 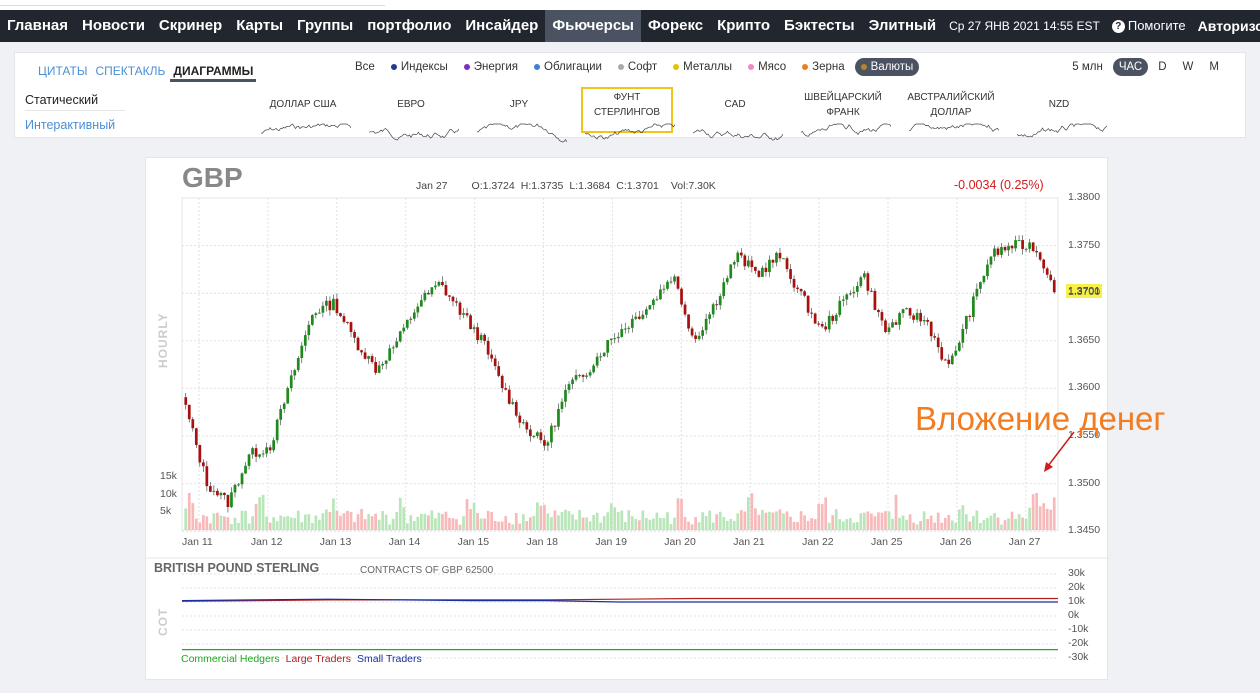 What do you see at coordinates (130, 71) in the screenshot?
I see `panel-tab: СПЕКТАКЛЬ` at bounding box center [130, 71].